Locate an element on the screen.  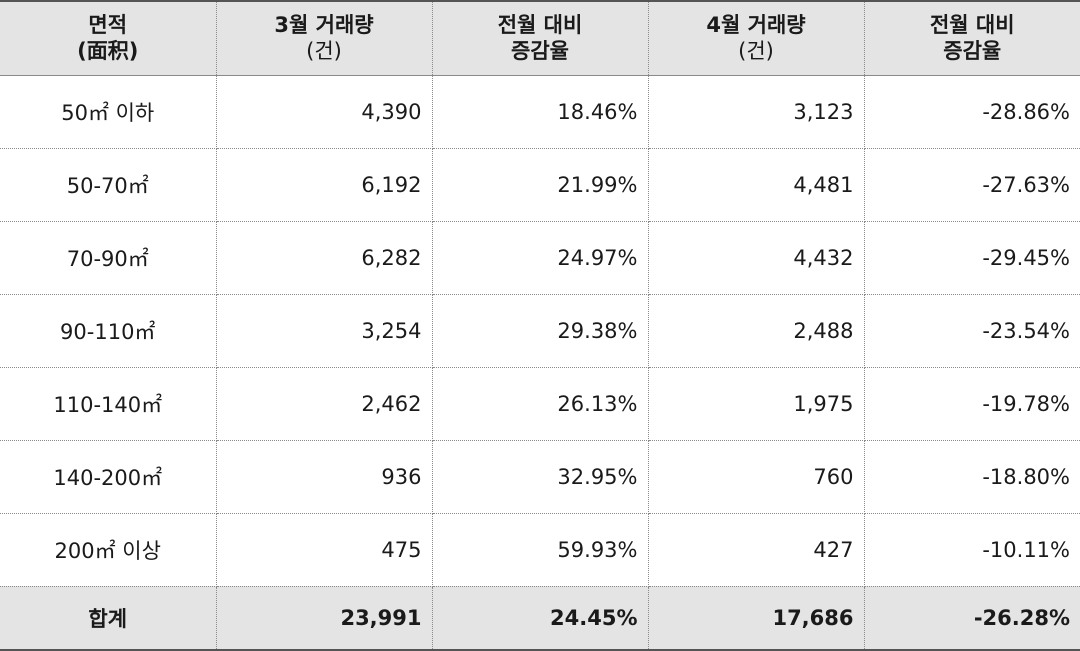
header-april-volume: 4월 거래량 (건) is located at coordinates (756, 38).